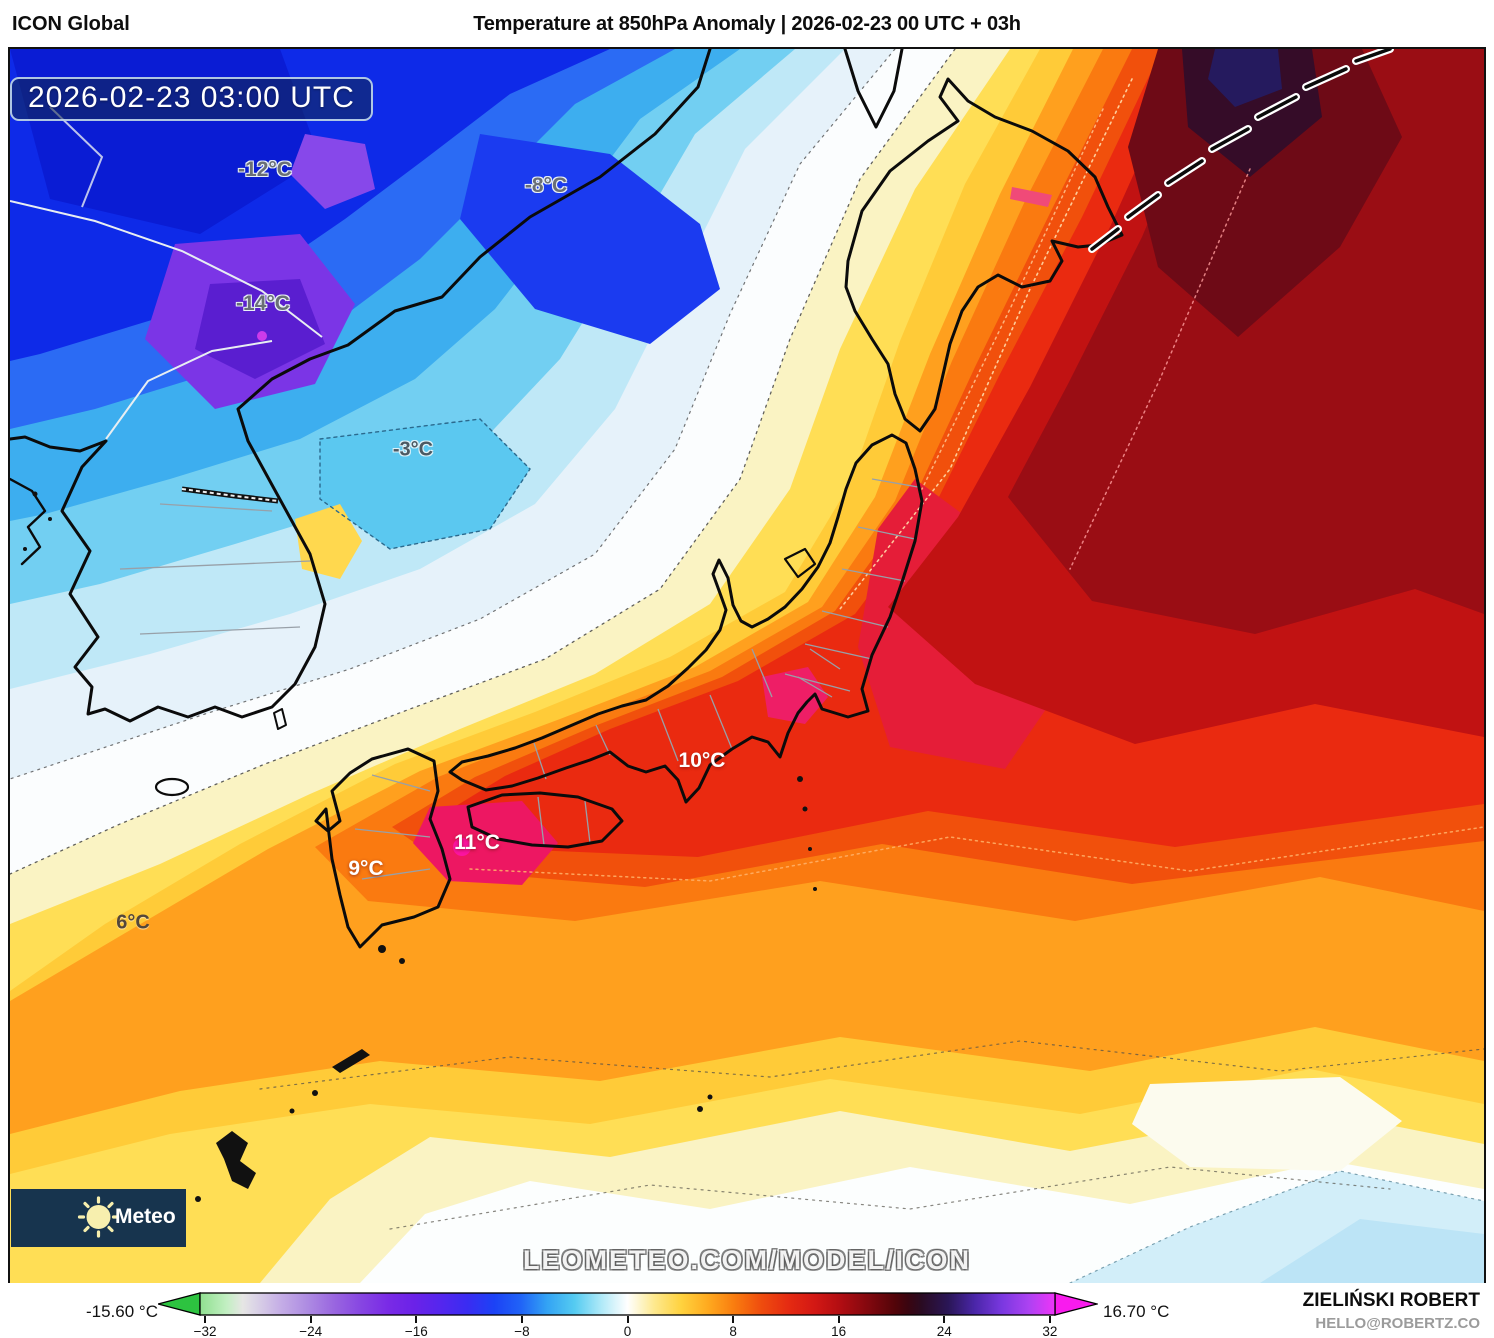 This screenshot has height=1338, width=1494. Describe the element at coordinates (944, 1331) in the screenshot. I see `colorbar-tick-label: 24` at that location.